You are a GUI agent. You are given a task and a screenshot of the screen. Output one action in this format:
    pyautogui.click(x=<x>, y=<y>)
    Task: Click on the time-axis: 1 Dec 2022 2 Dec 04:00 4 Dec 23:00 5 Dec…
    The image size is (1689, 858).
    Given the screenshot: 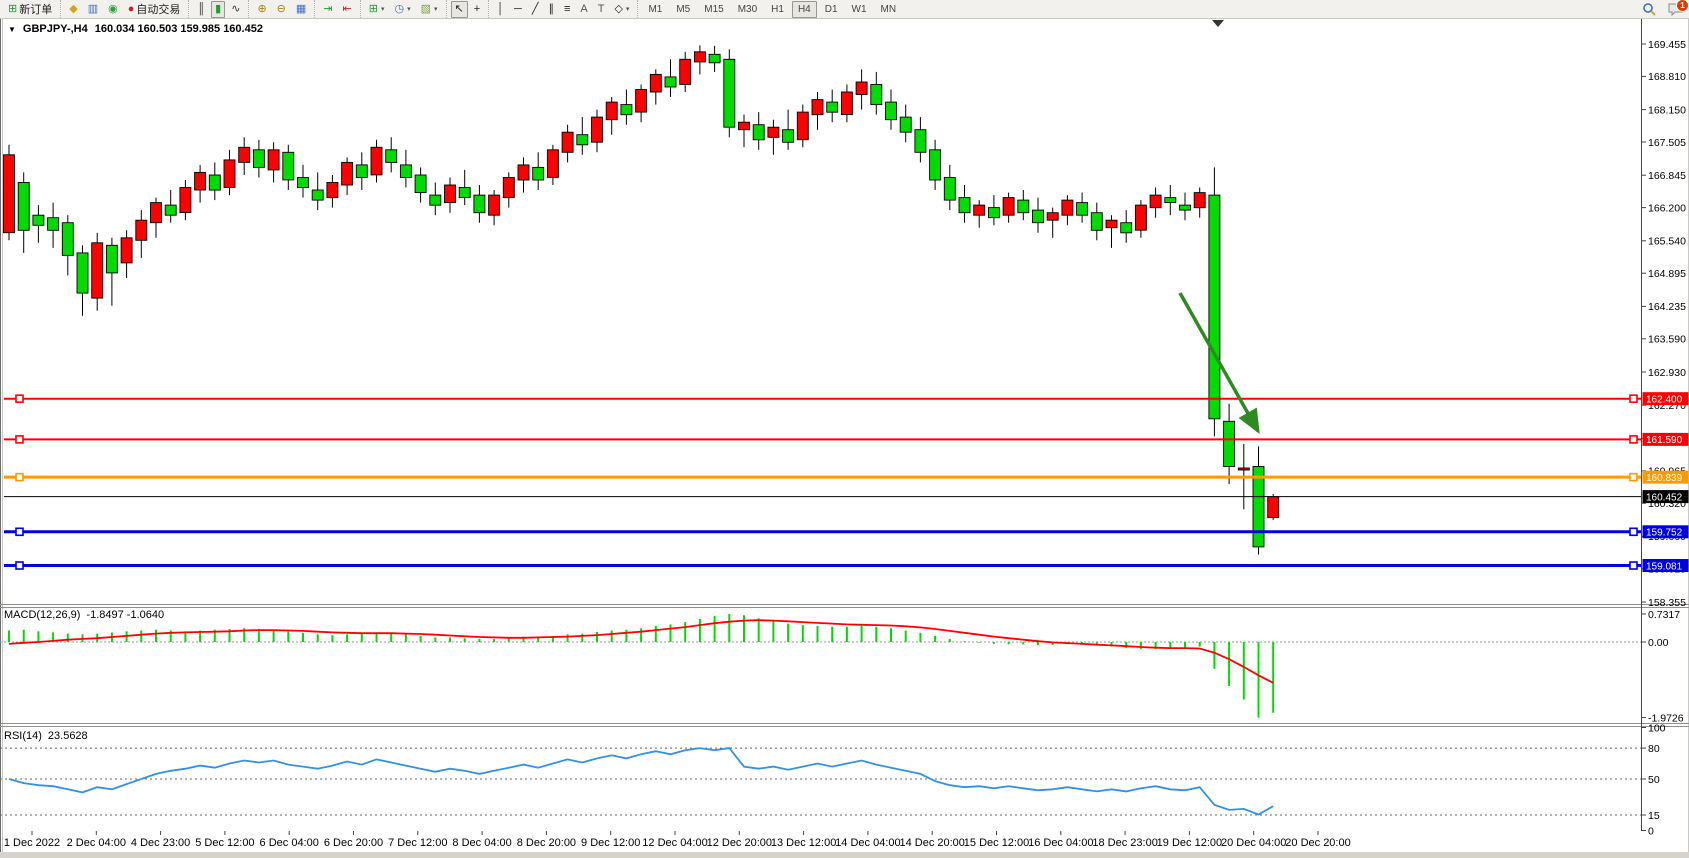 What is the action you would take?
    pyautogui.click(x=677, y=840)
    